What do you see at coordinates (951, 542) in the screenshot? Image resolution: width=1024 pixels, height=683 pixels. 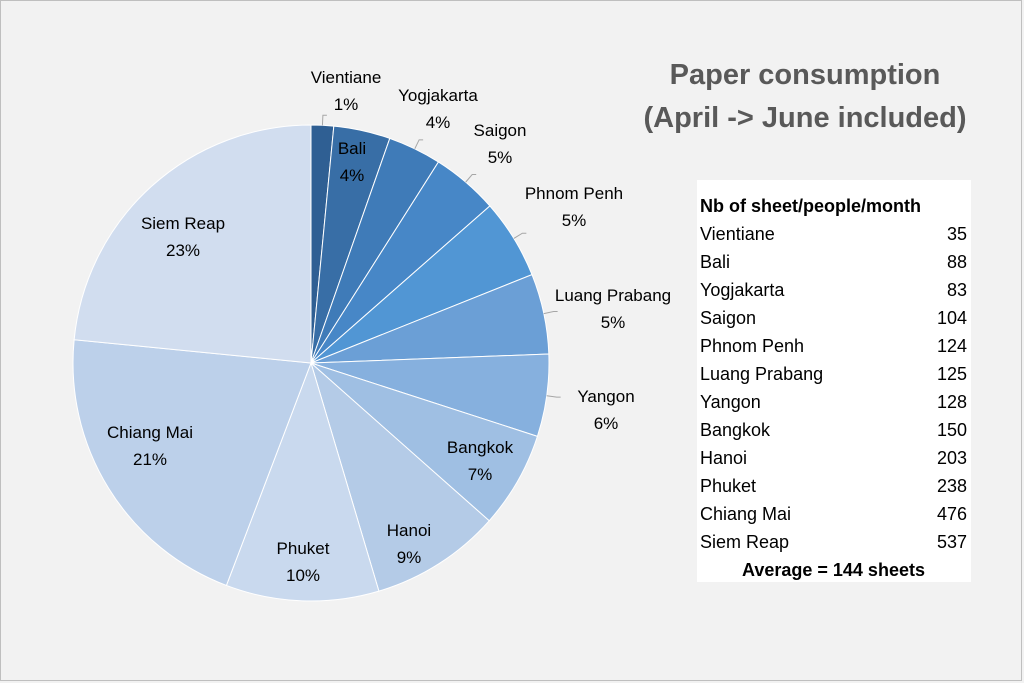 I see `table-cell-value: 537` at bounding box center [951, 542].